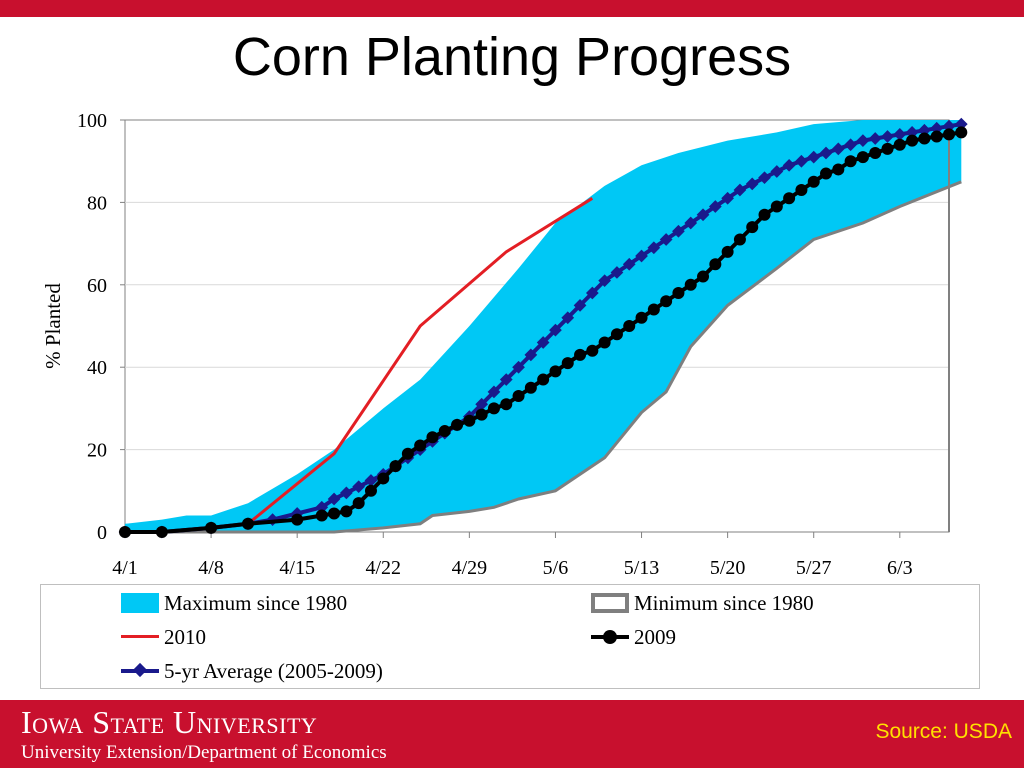 The width and height of the screenshot is (1024, 768). Describe the element at coordinates (297, 568) in the screenshot. I see `x-tick-label: 4/15` at that location.